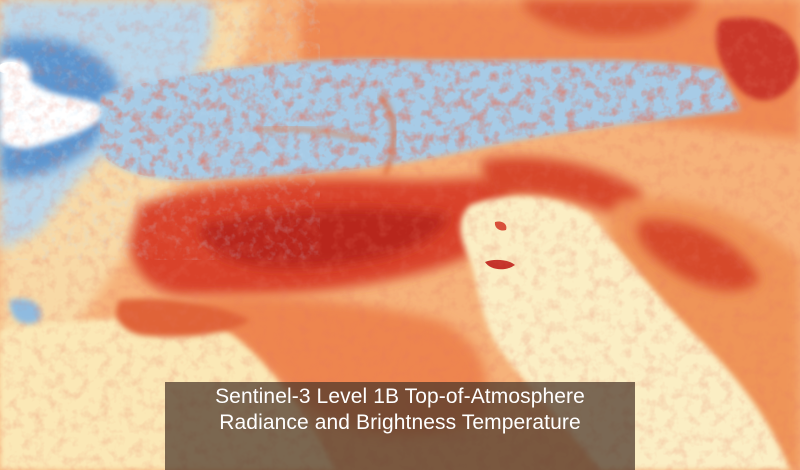 The width and height of the screenshot is (800, 470). I want to click on caption-line-1: Sentinel-3 Level 1B Top-of-Atmosphere, so click(400, 396).